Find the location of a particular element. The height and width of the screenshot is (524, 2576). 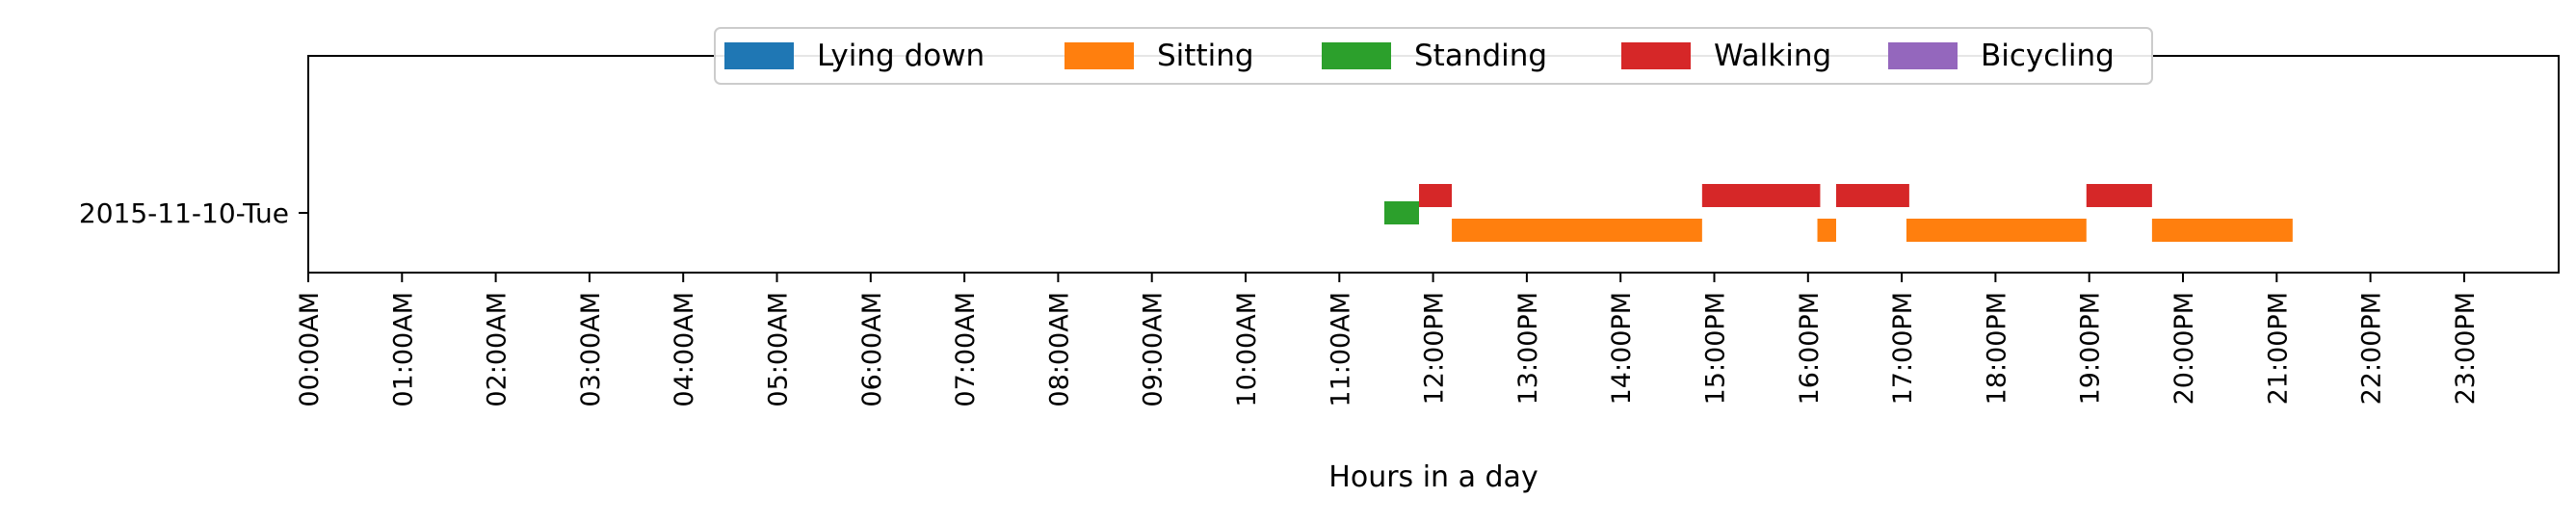

legend-label: Sitting is located at coordinates (1205, 56).